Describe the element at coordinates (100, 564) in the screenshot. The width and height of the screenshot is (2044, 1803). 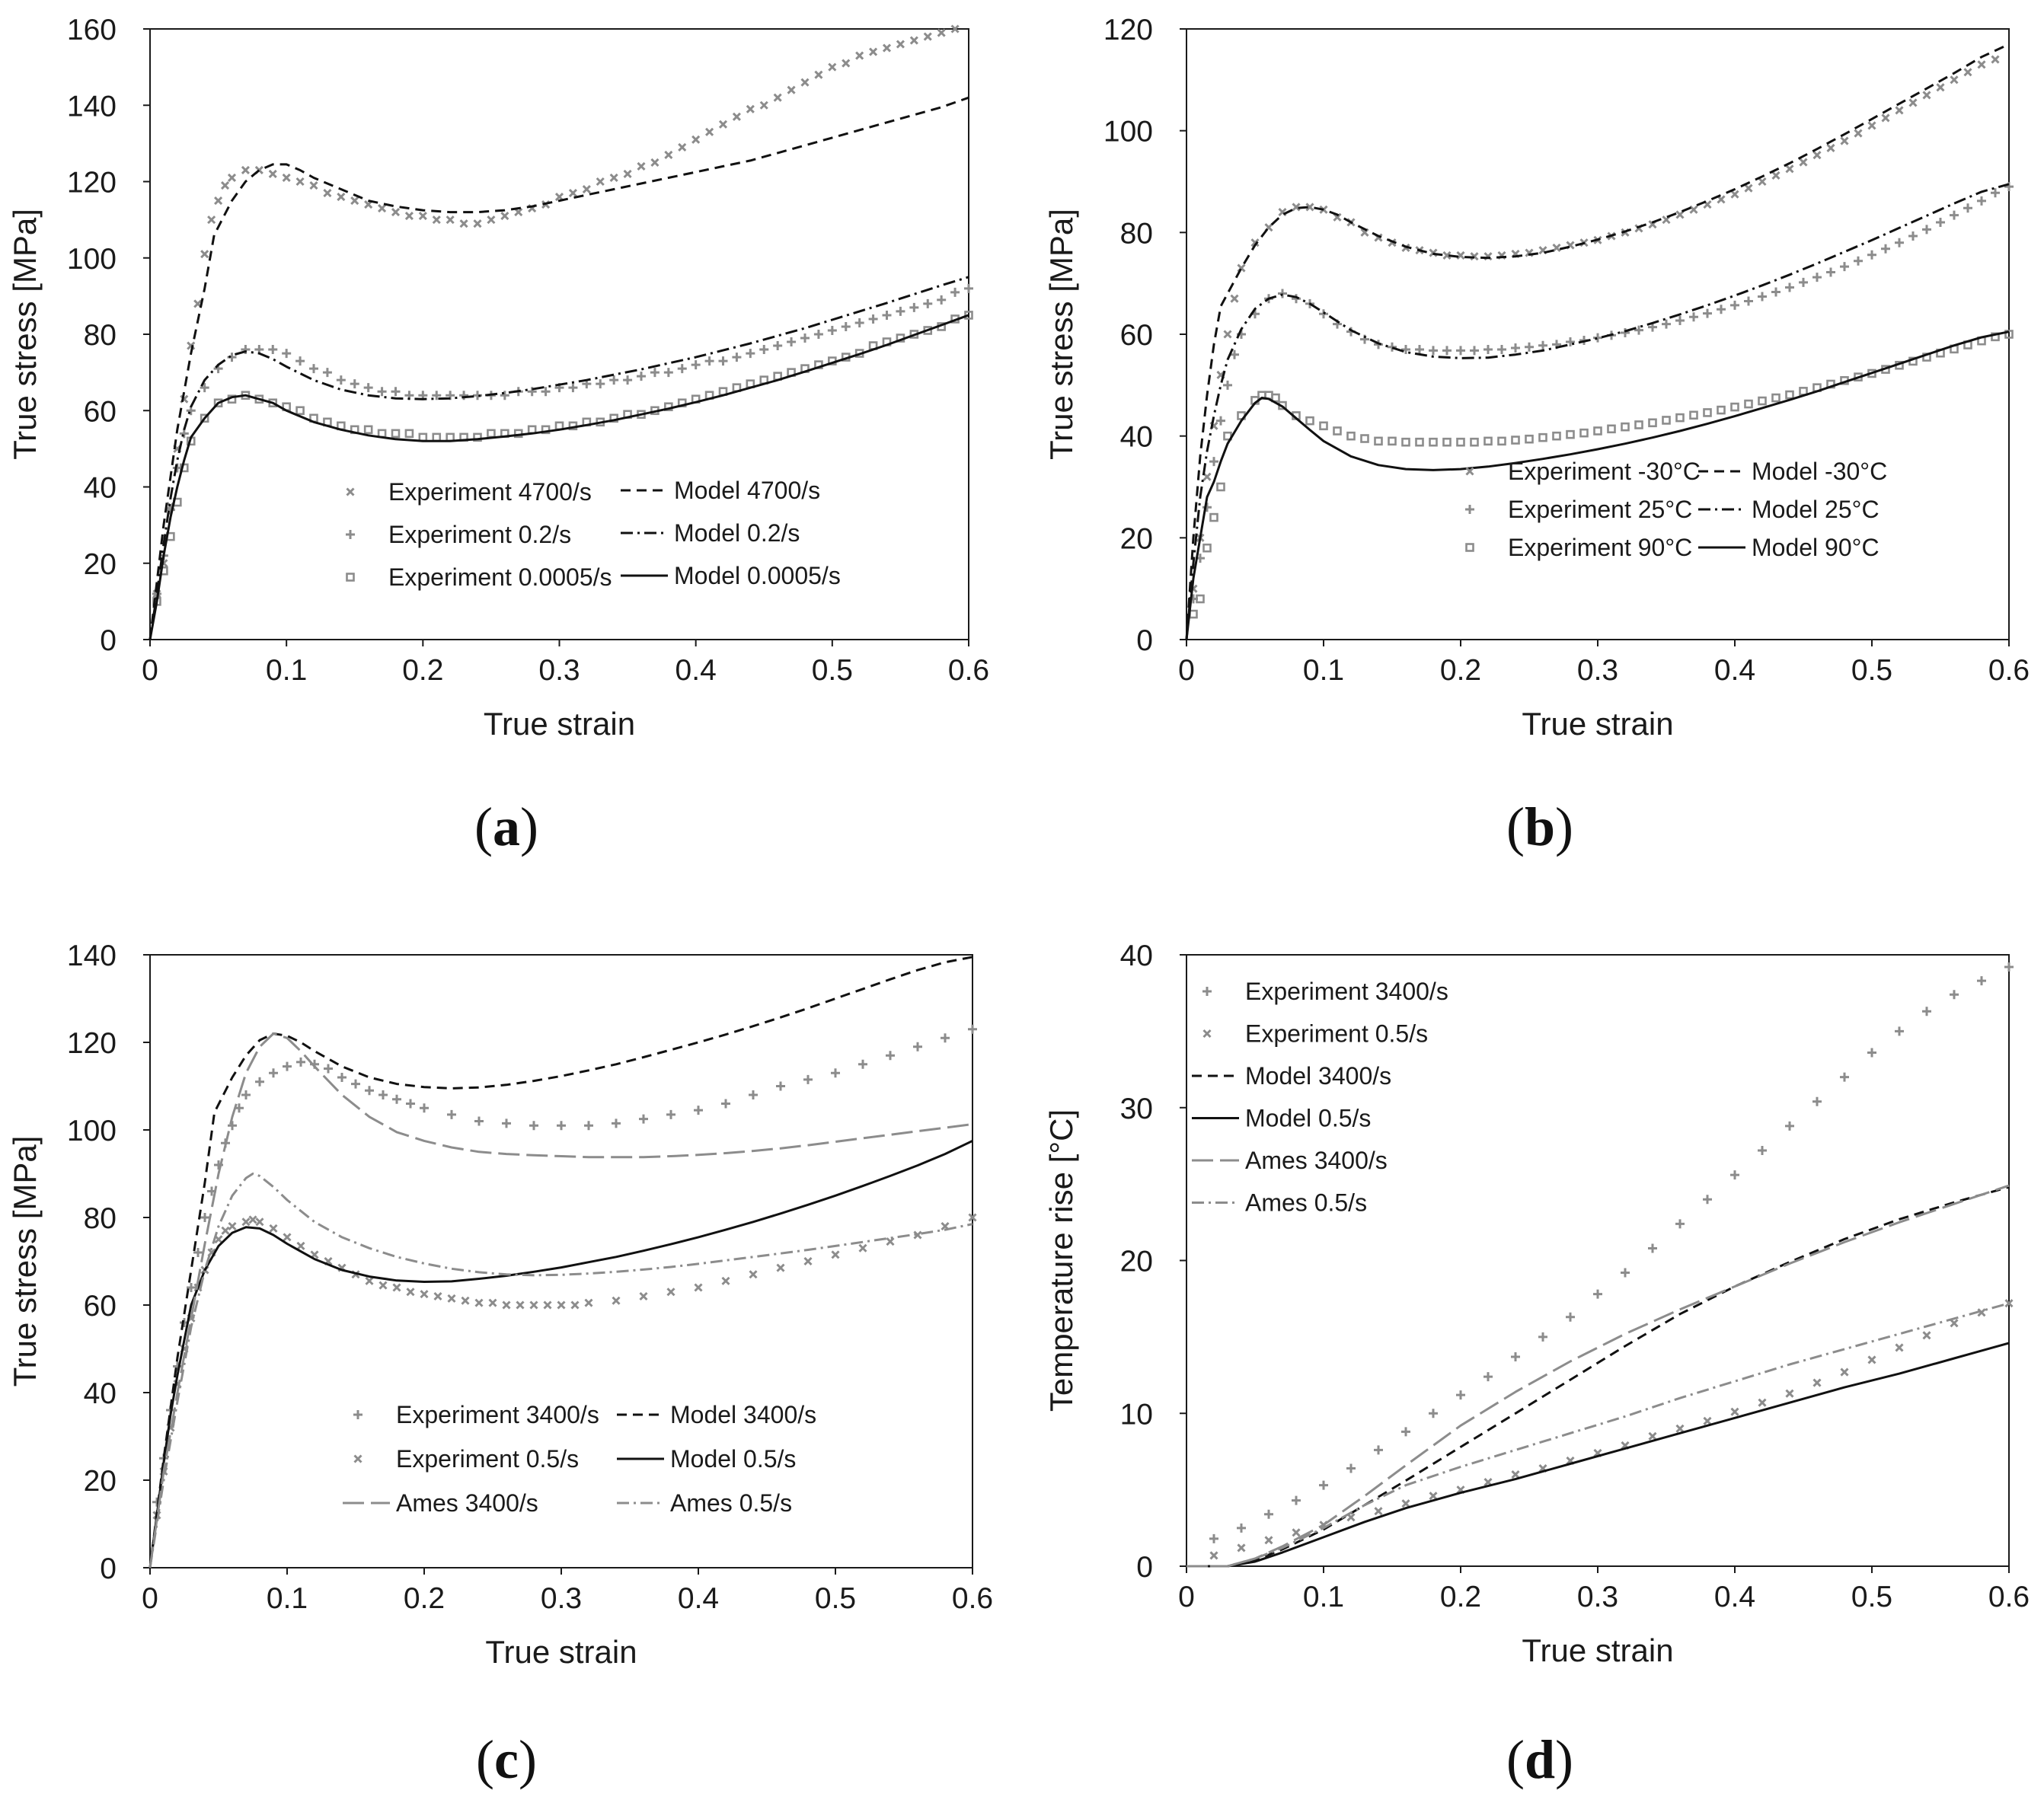
I see `panel-a-y-tick-label: 20` at that location.